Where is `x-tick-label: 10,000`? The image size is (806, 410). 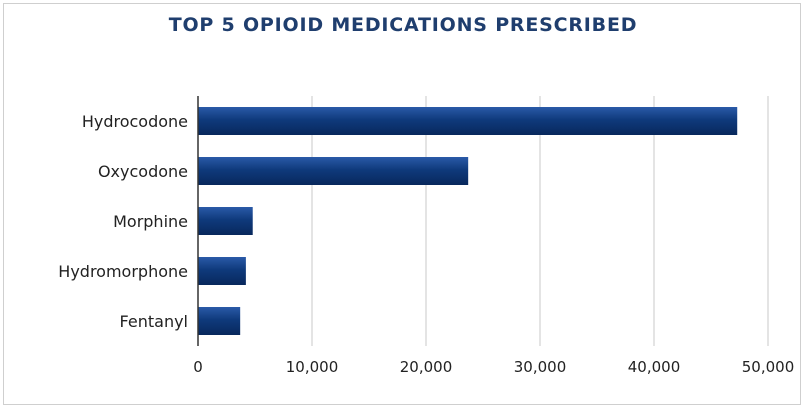
x-tick-label: 10,000 is located at coordinates (312, 367).